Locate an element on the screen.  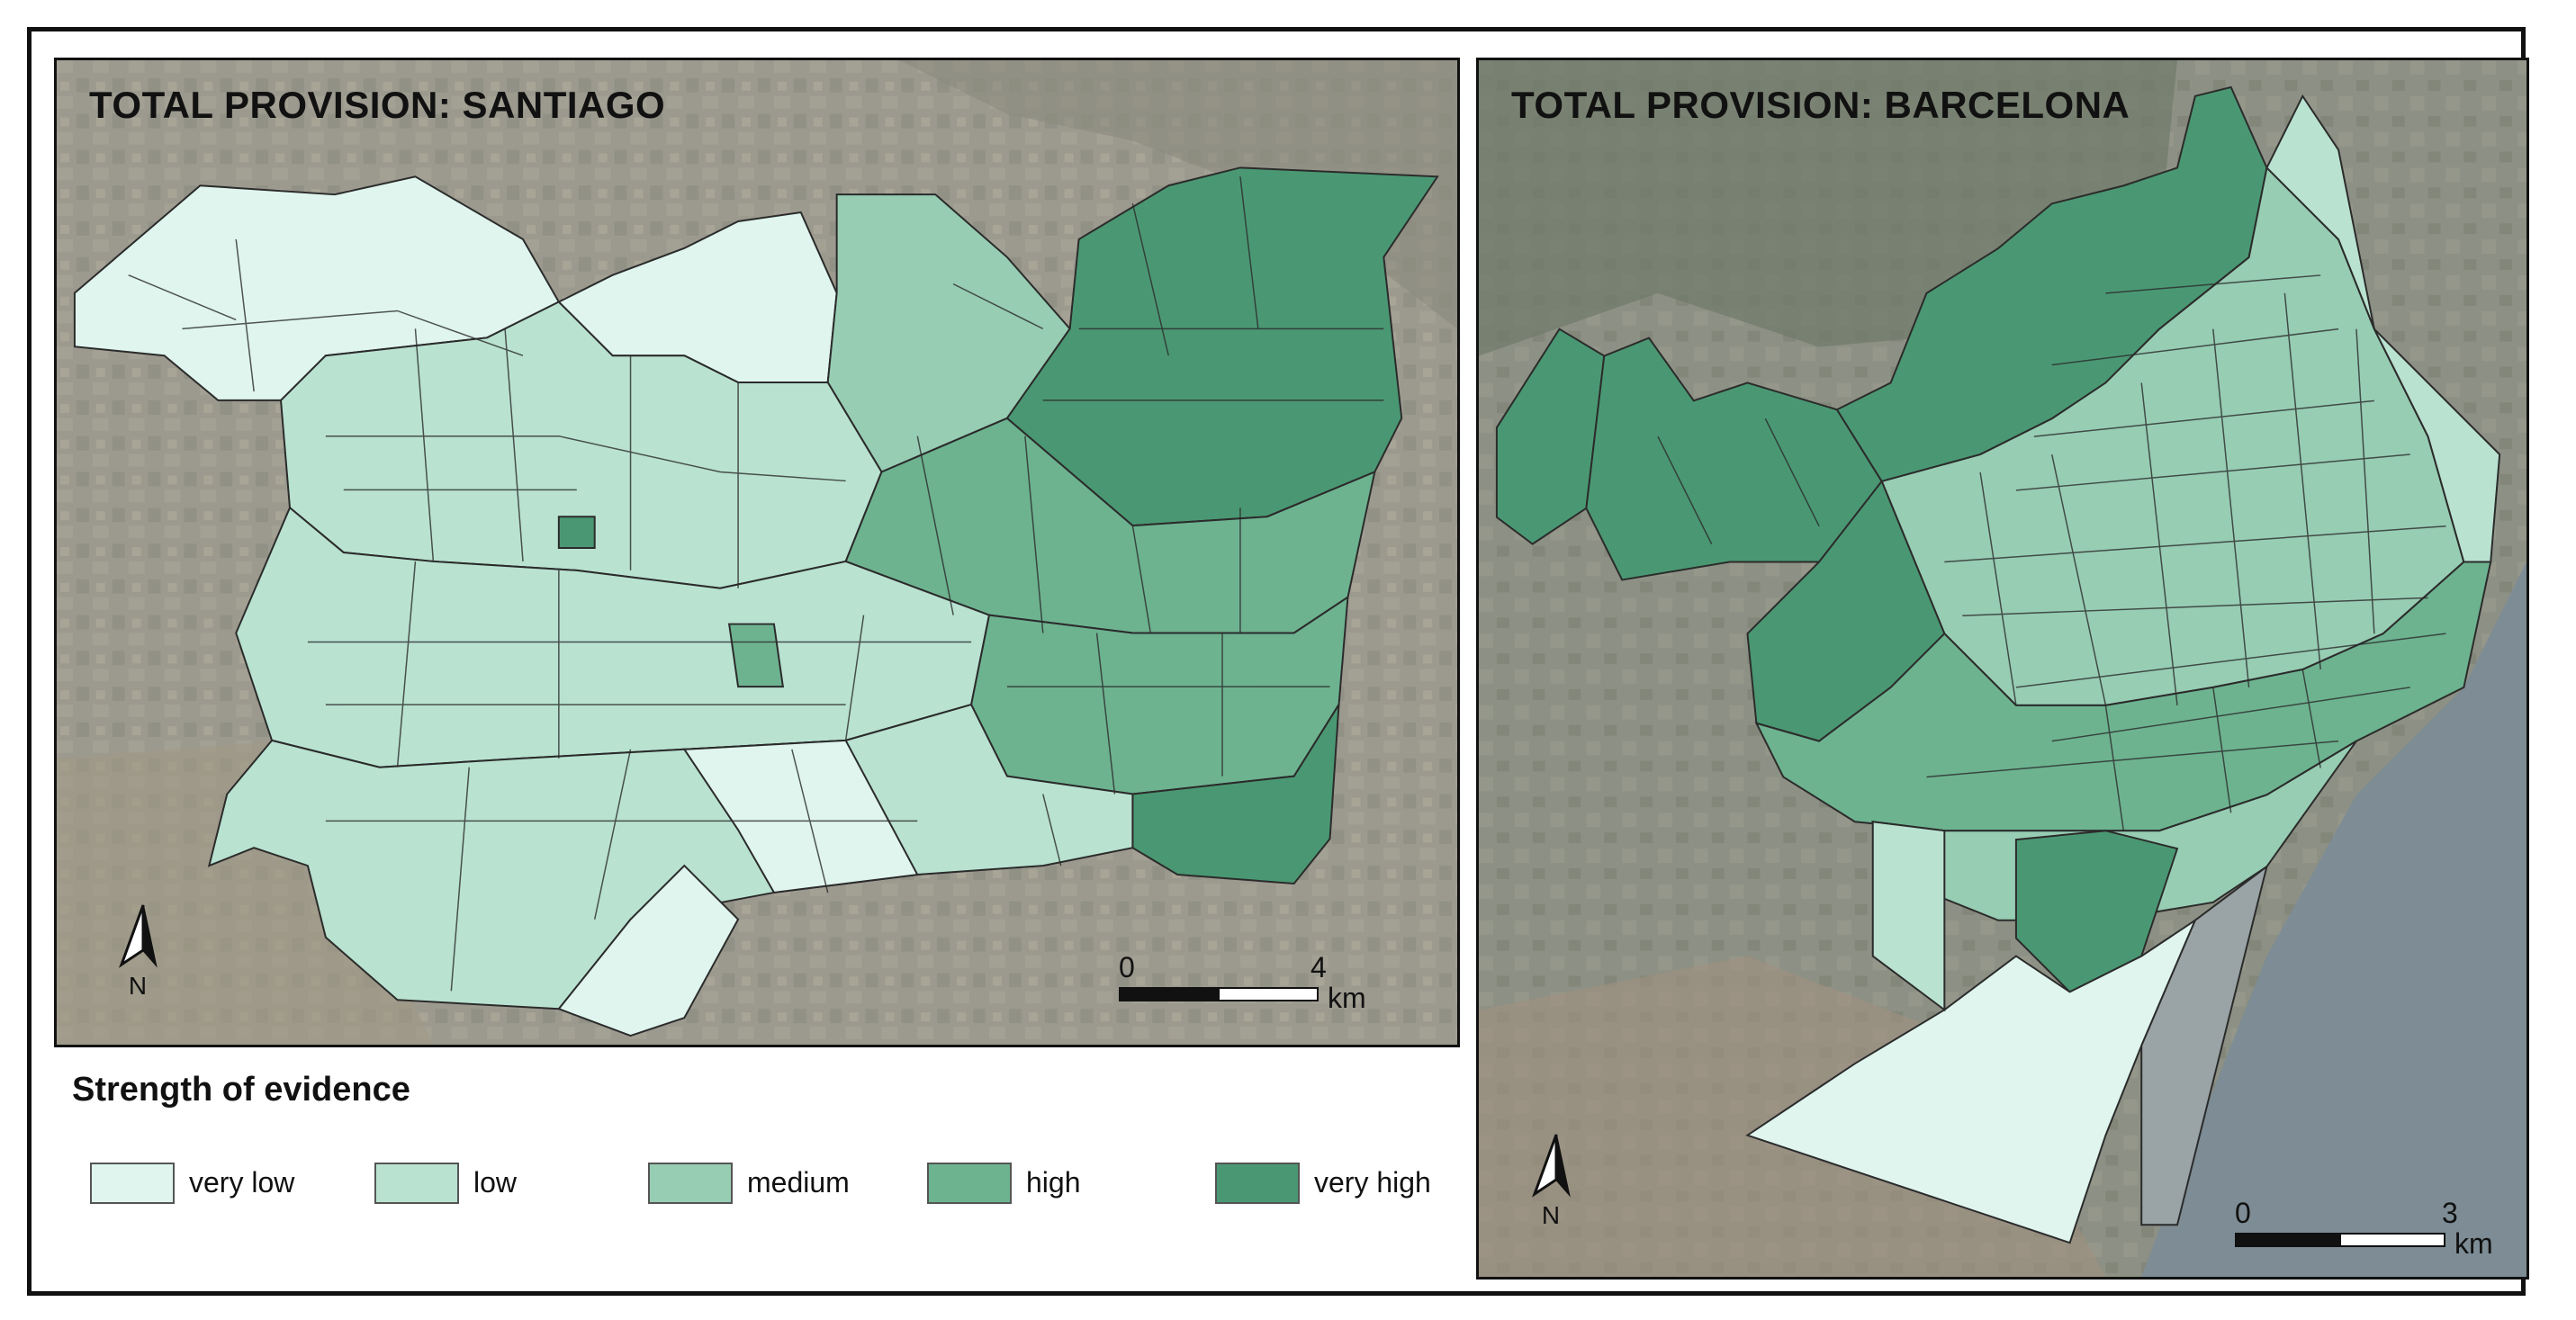
legend-label: very high is located at coordinates (1372, 1182).